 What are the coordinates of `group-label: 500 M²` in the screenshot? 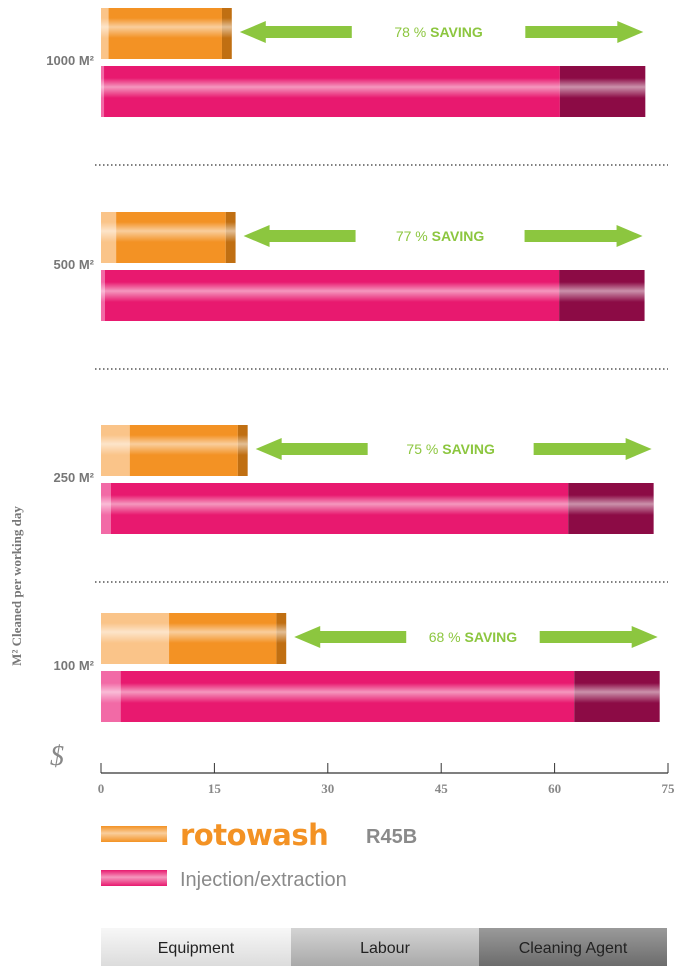 It's located at (74, 264).